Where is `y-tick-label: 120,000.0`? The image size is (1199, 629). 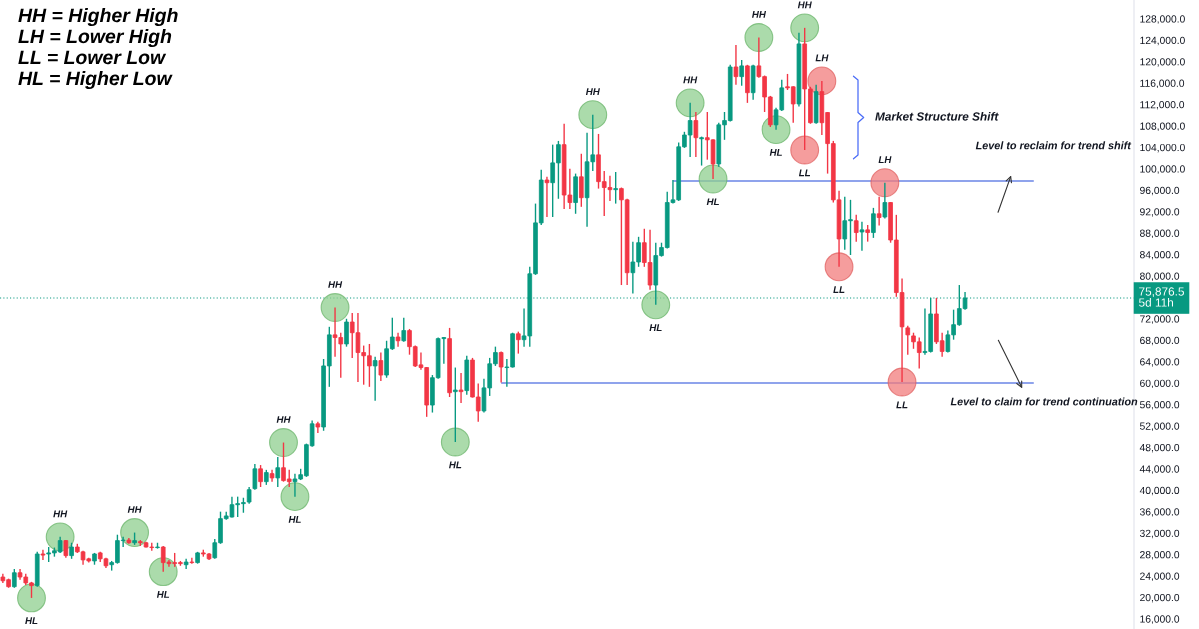
y-tick-label: 120,000.0 is located at coordinates (1162, 62).